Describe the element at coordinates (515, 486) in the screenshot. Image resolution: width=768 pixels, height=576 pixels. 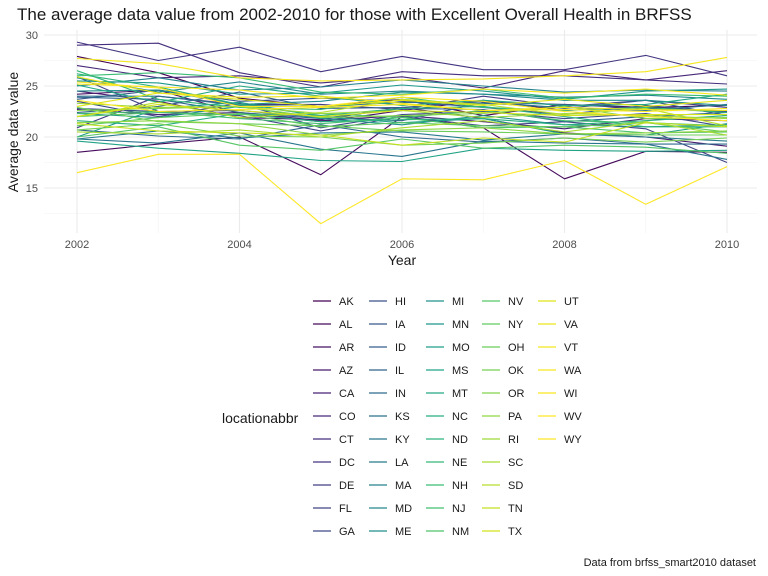
I see `legend-label: SD` at that location.